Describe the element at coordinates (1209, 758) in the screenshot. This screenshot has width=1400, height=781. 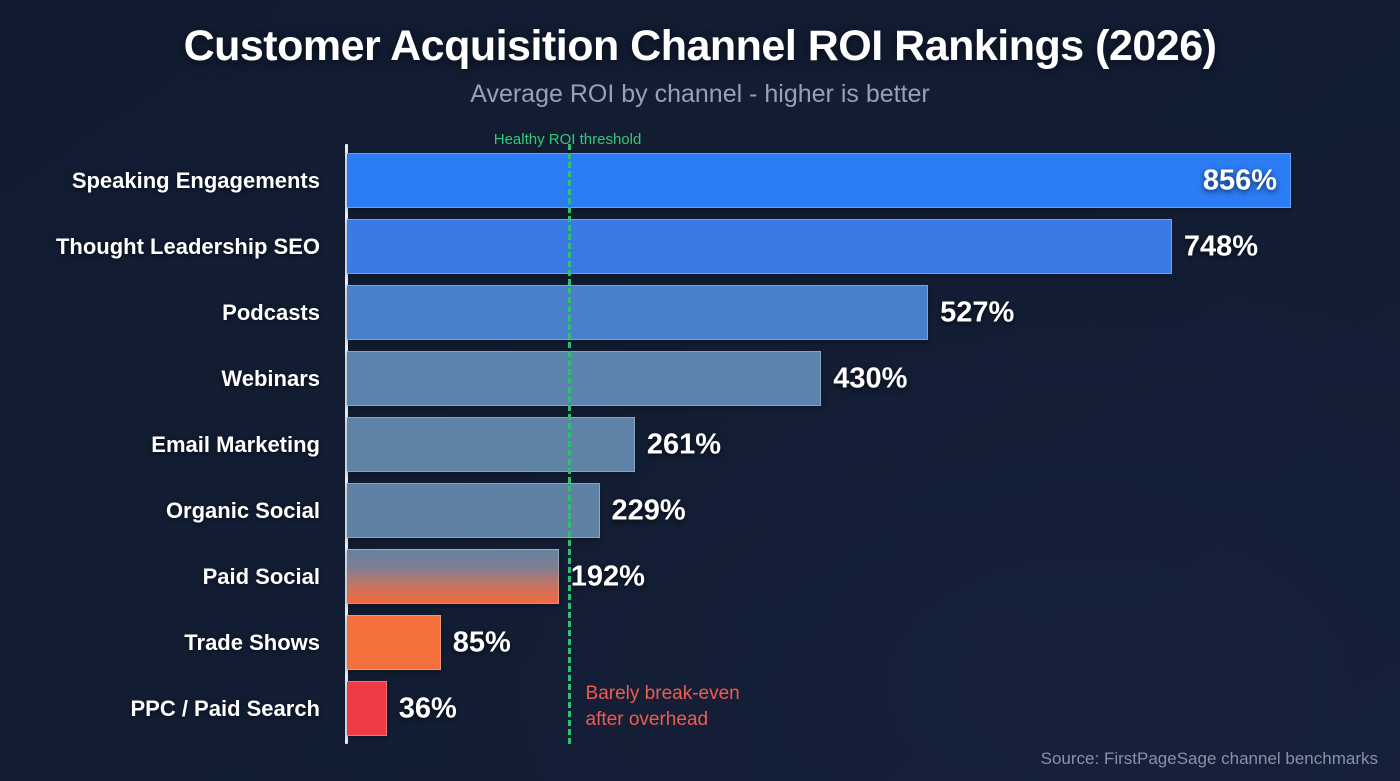
I see `source-caption: Source: FirstPageSage channel benchmarks` at that location.